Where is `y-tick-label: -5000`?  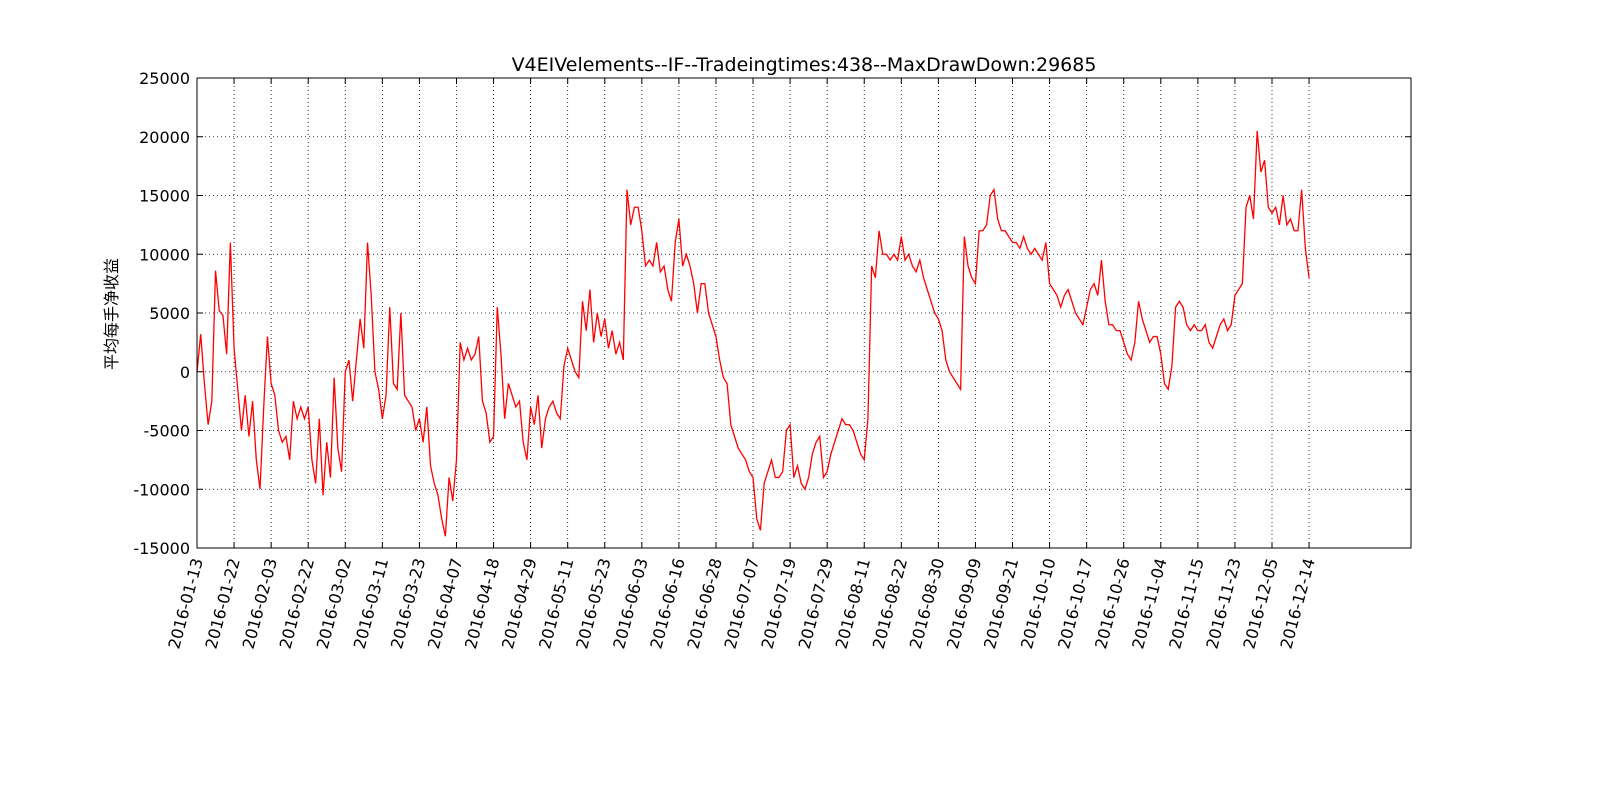
y-tick-label: -5000 is located at coordinates (167, 431).